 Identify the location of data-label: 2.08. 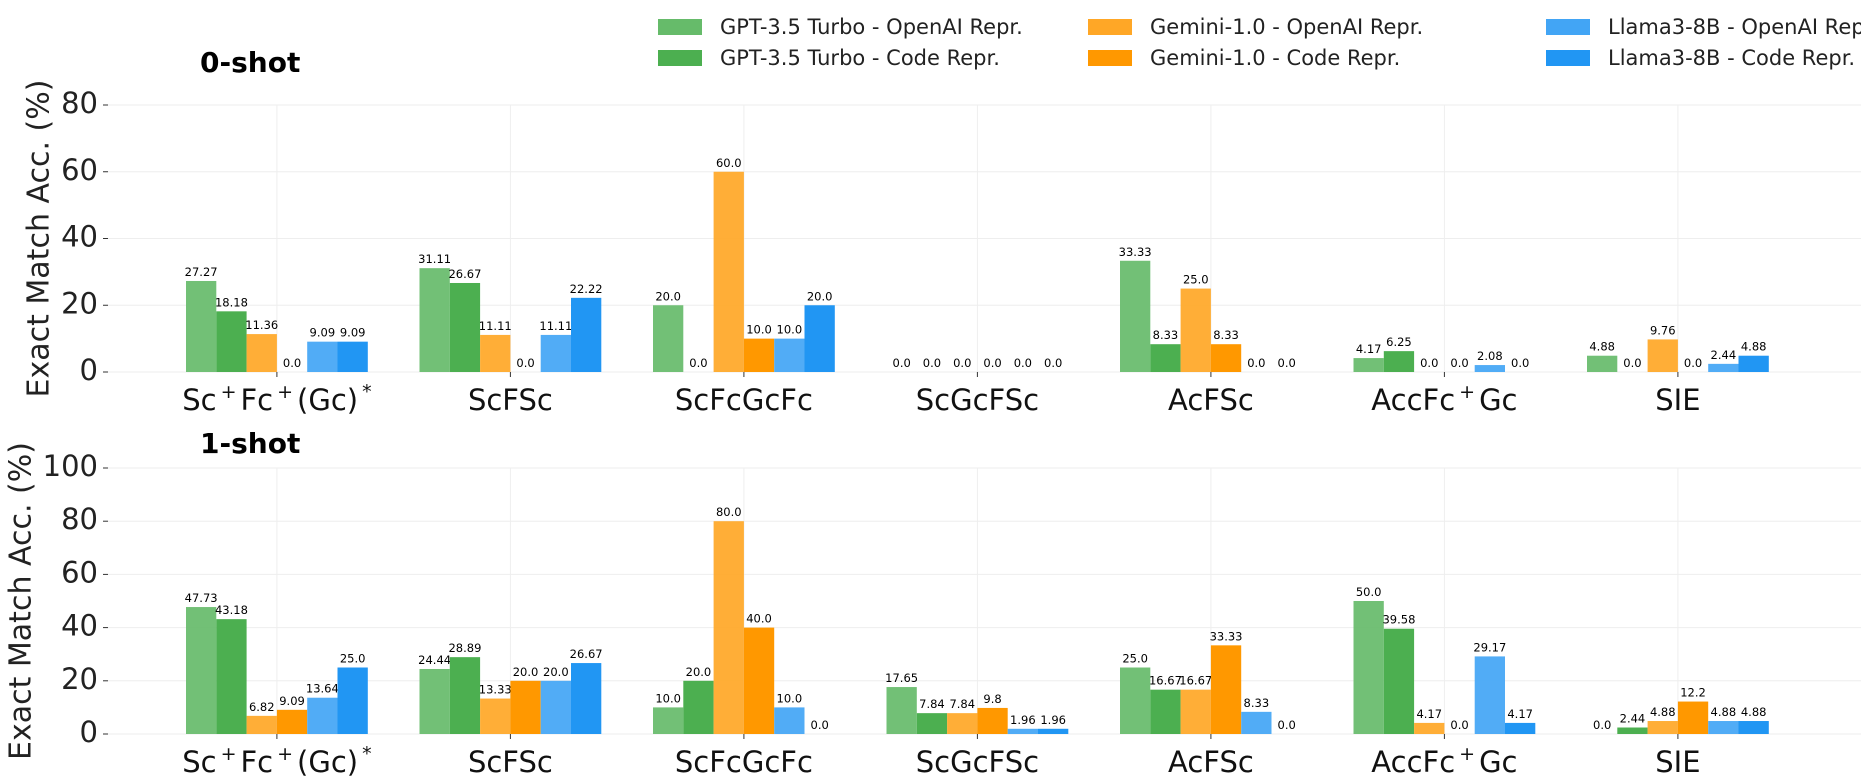
(1490, 356).